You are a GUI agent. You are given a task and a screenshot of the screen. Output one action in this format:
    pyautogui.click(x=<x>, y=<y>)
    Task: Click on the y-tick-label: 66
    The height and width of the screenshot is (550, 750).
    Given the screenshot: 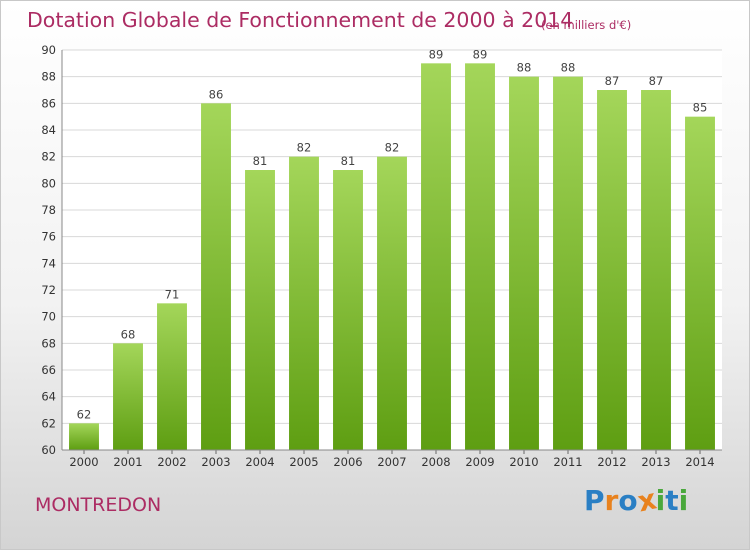 What is the action you would take?
    pyautogui.click(x=48, y=370)
    